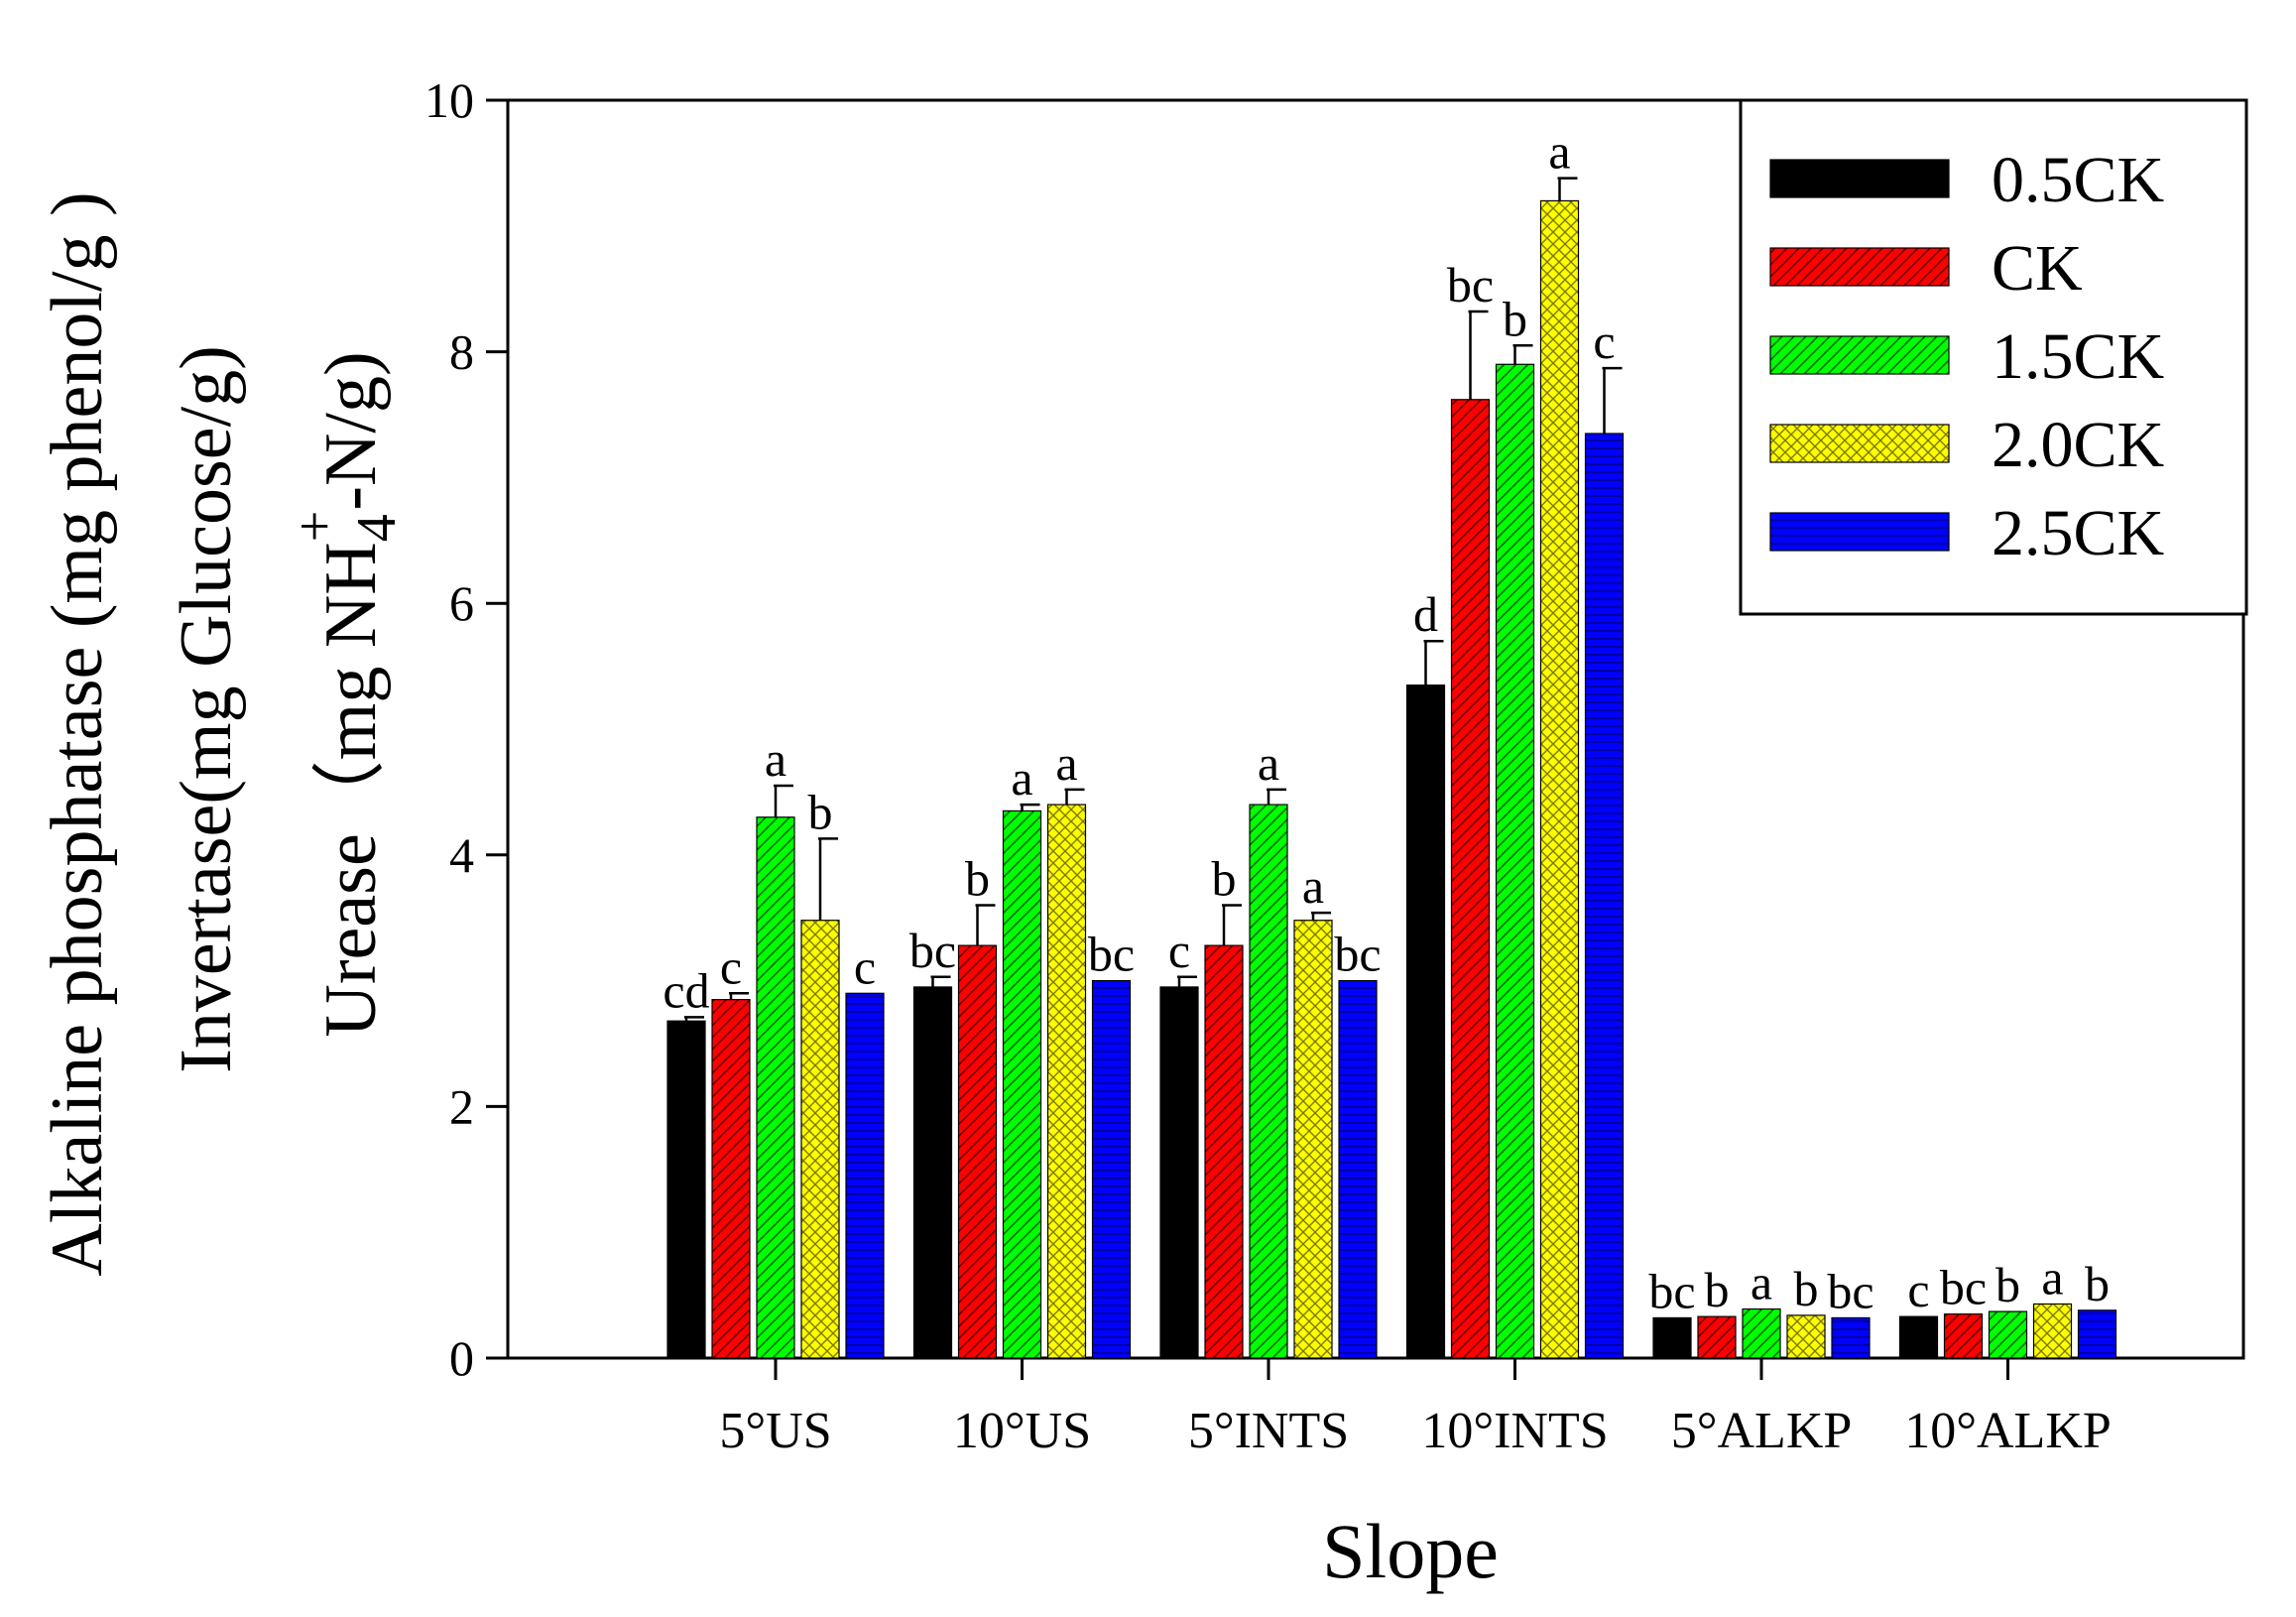 This screenshot has width=2296, height=1617. Describe the element at coordinates (461, 603) in the screenshot. I see `y-tick-label: 6` at that location.